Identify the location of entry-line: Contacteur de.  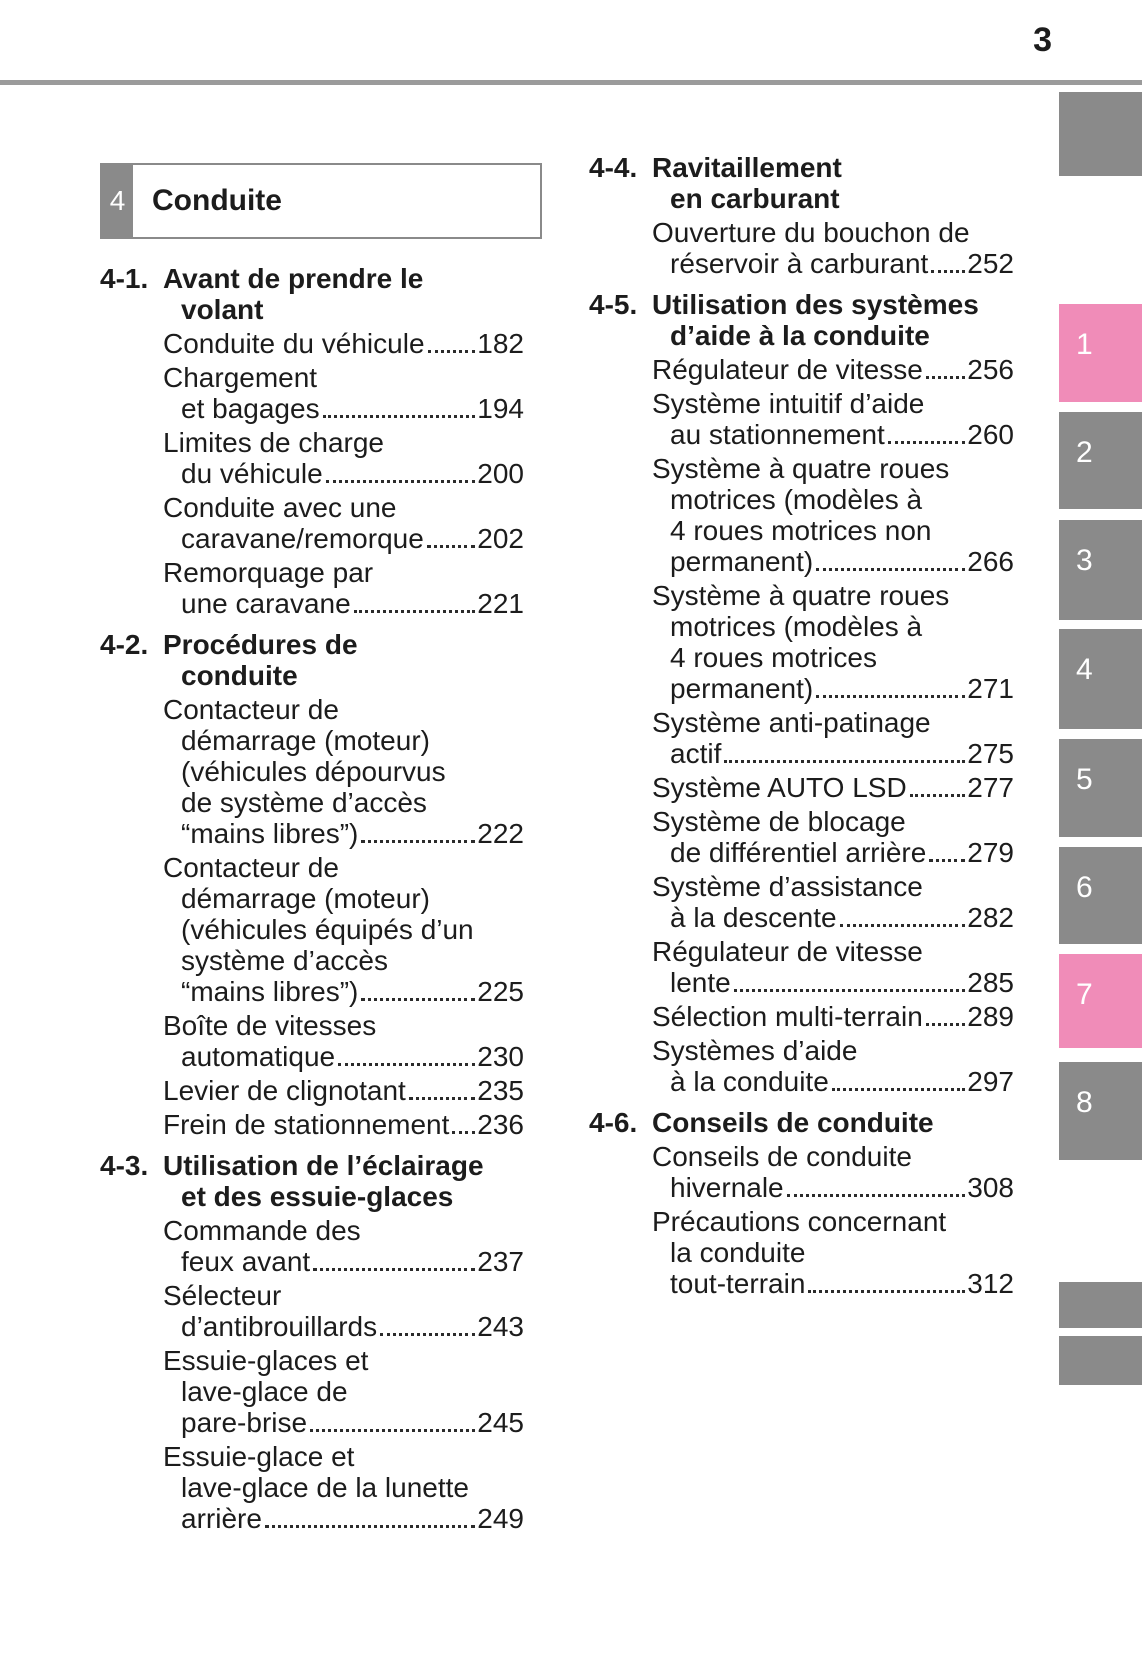
(251, 867).